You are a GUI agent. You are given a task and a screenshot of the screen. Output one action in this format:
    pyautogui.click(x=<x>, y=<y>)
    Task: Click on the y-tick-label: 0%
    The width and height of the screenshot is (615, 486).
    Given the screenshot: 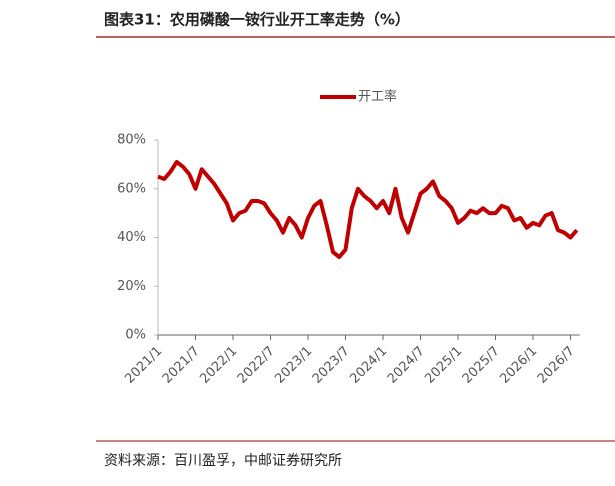 What is the action you would take?
    pyautogui.click(x=135, y=335)
    